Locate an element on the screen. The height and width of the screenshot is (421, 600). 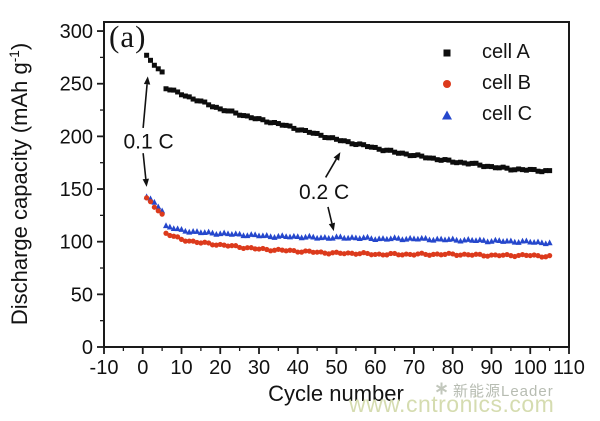
legend-marker-circle-icon is located at coordinates (447, 84).